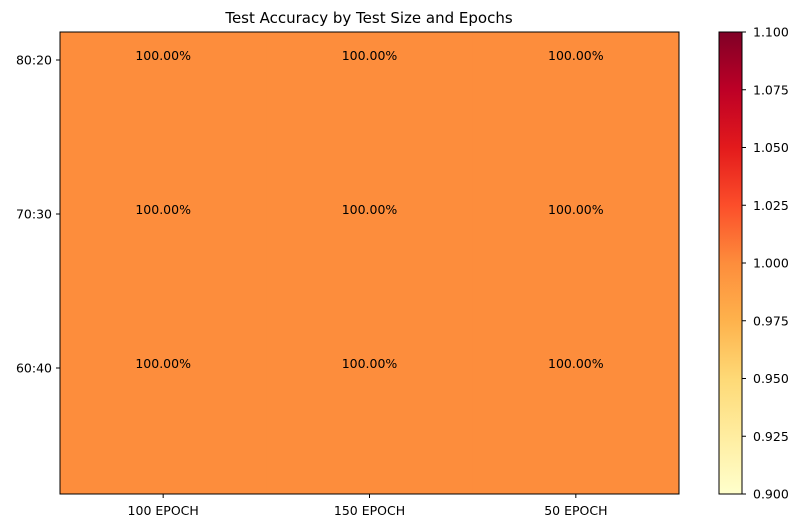  What do you see at coordinates (771, 436) in the screenshot?
I see `colorbar-tick-label: 0.925` at bounding box center [771, 436].